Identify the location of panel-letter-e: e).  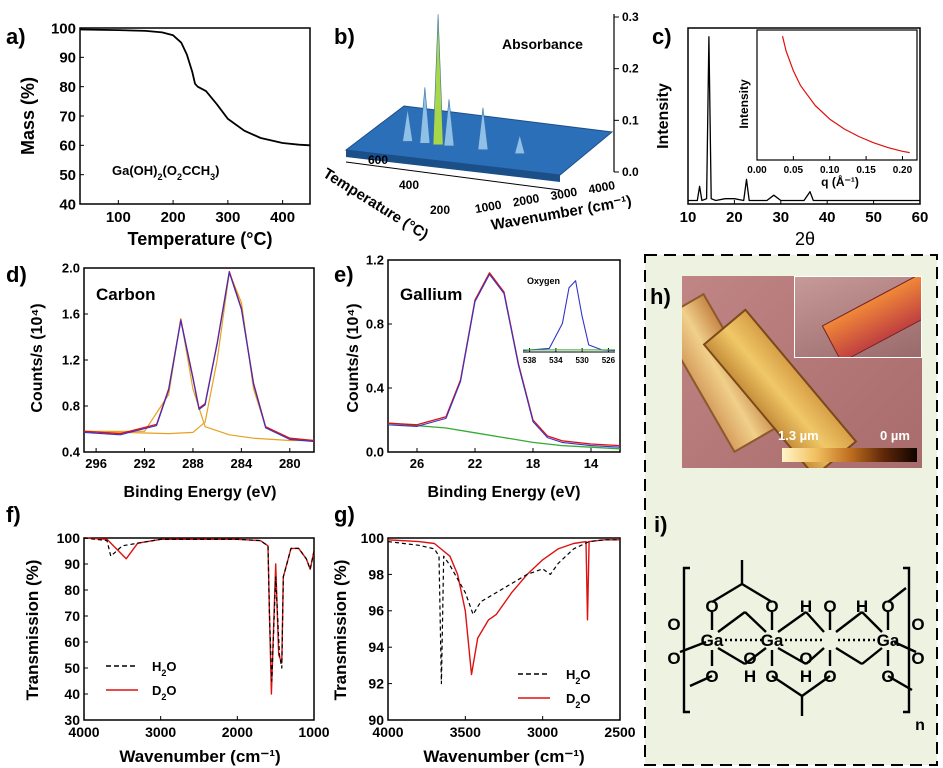
(344, 274).